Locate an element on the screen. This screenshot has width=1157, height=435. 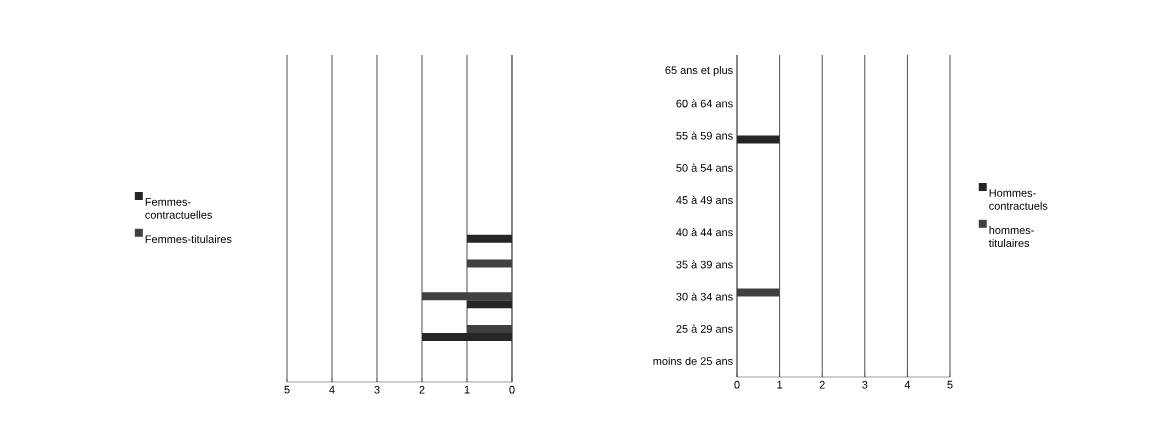
y-tick-label: moins de 25 ans is located at coordinates (693, 360).